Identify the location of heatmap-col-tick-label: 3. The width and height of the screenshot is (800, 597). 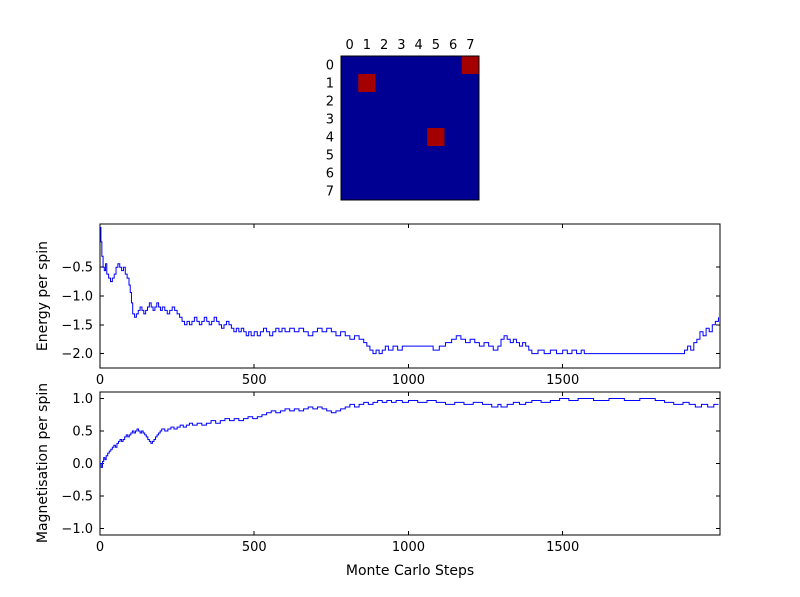
(401, 45).